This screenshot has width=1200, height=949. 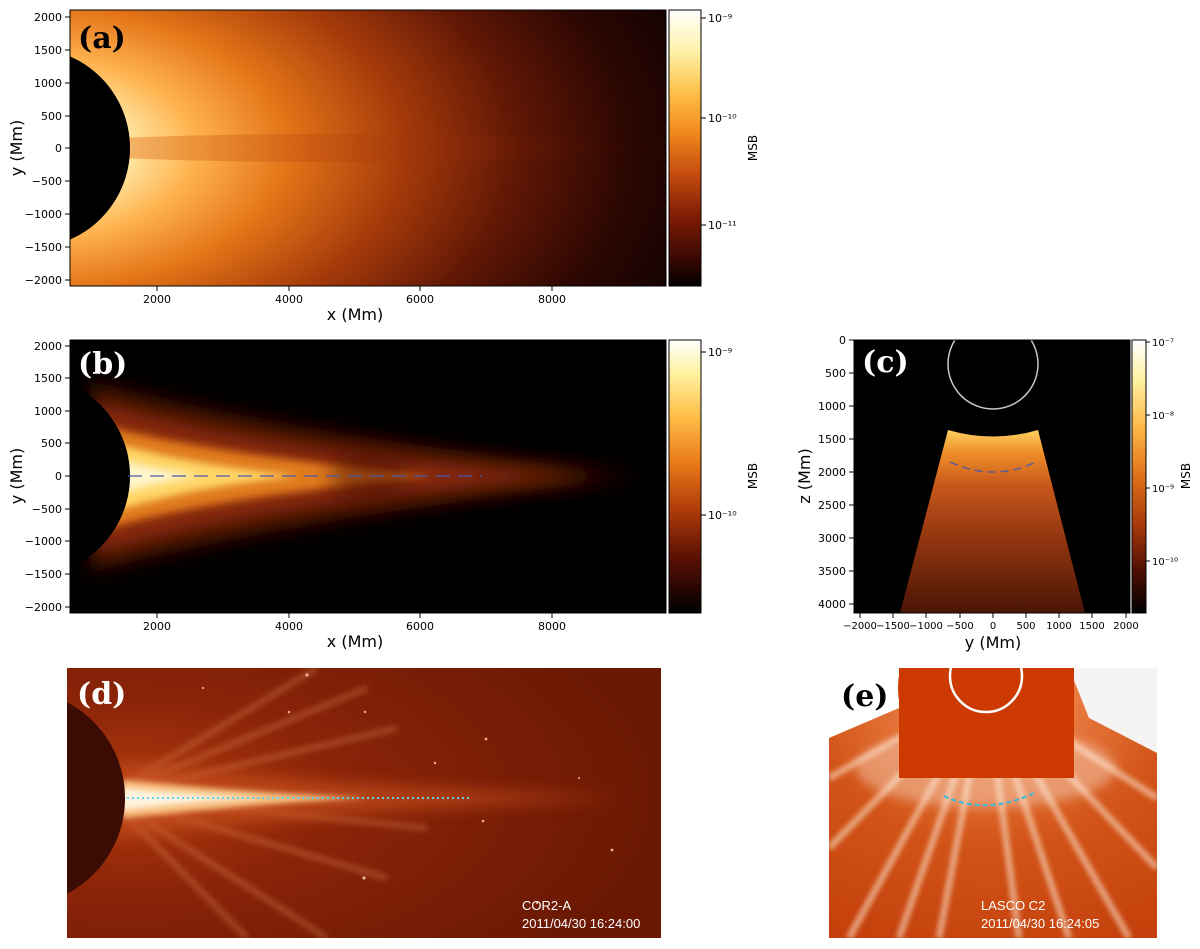 What do you see at coordinates (832, 571) in the screenshot?
I see `y-tick-label: 3500` at bounding box center [832, 571].